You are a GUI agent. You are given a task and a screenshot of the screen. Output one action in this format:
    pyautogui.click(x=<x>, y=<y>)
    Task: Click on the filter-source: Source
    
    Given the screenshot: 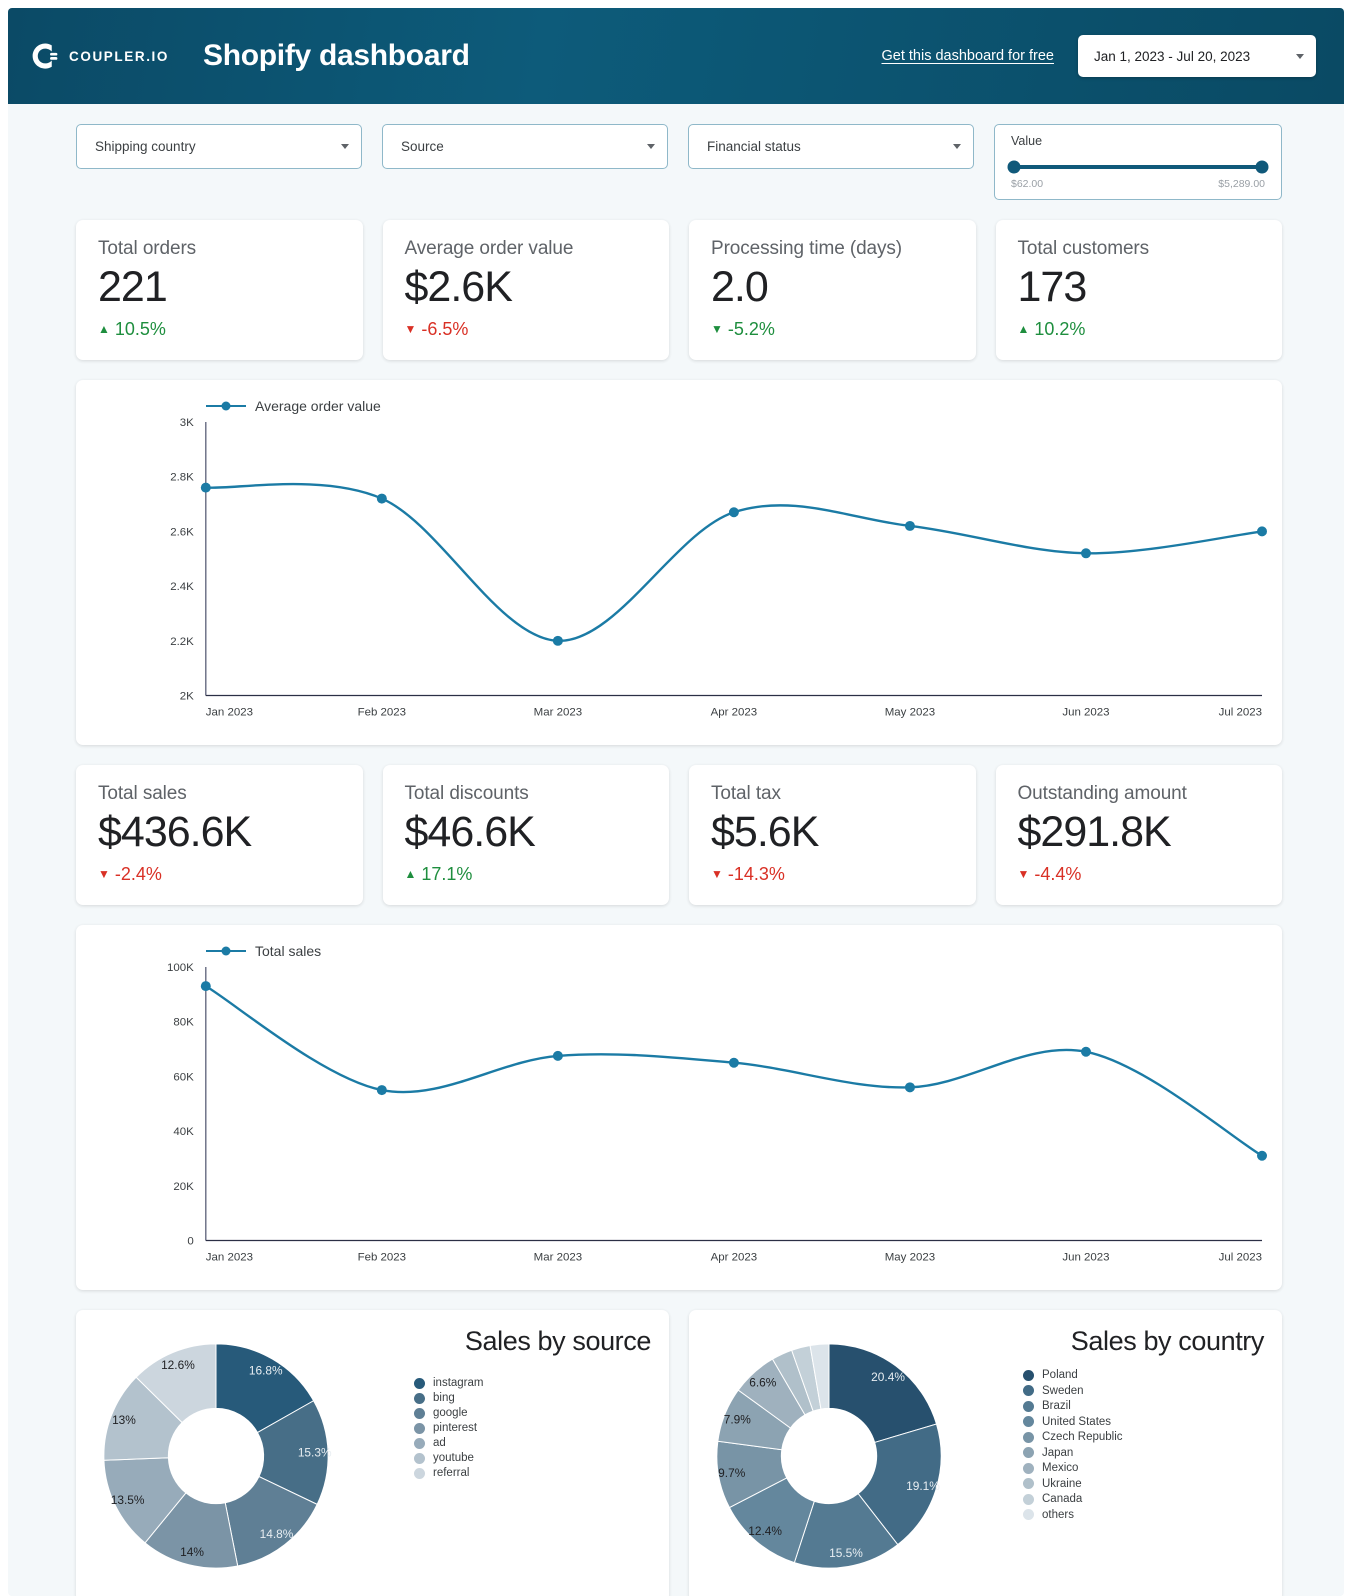 What is the action you would take?
    pyautogui.click(x=525, y=146)
    